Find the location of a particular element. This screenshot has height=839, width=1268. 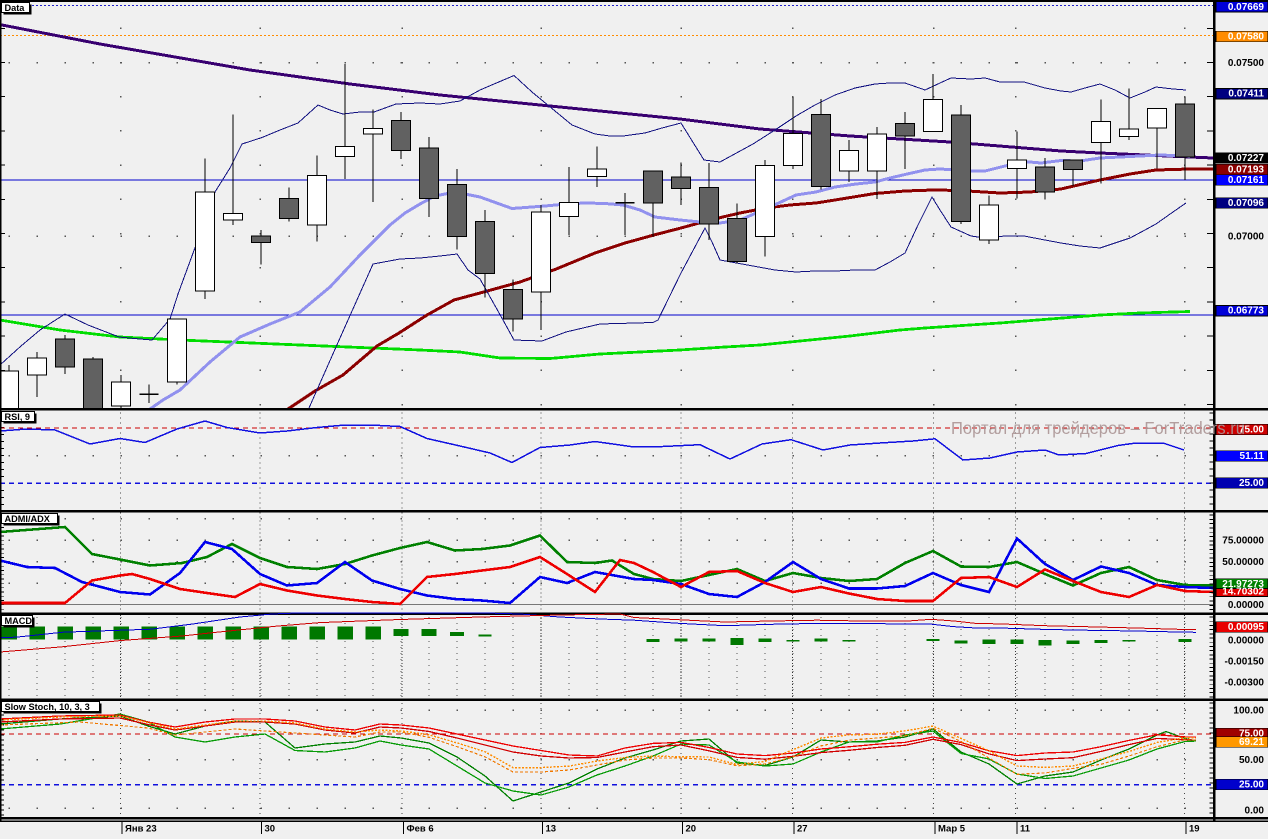

svg-text: Янв 23 is located at coordinates (141, 829).